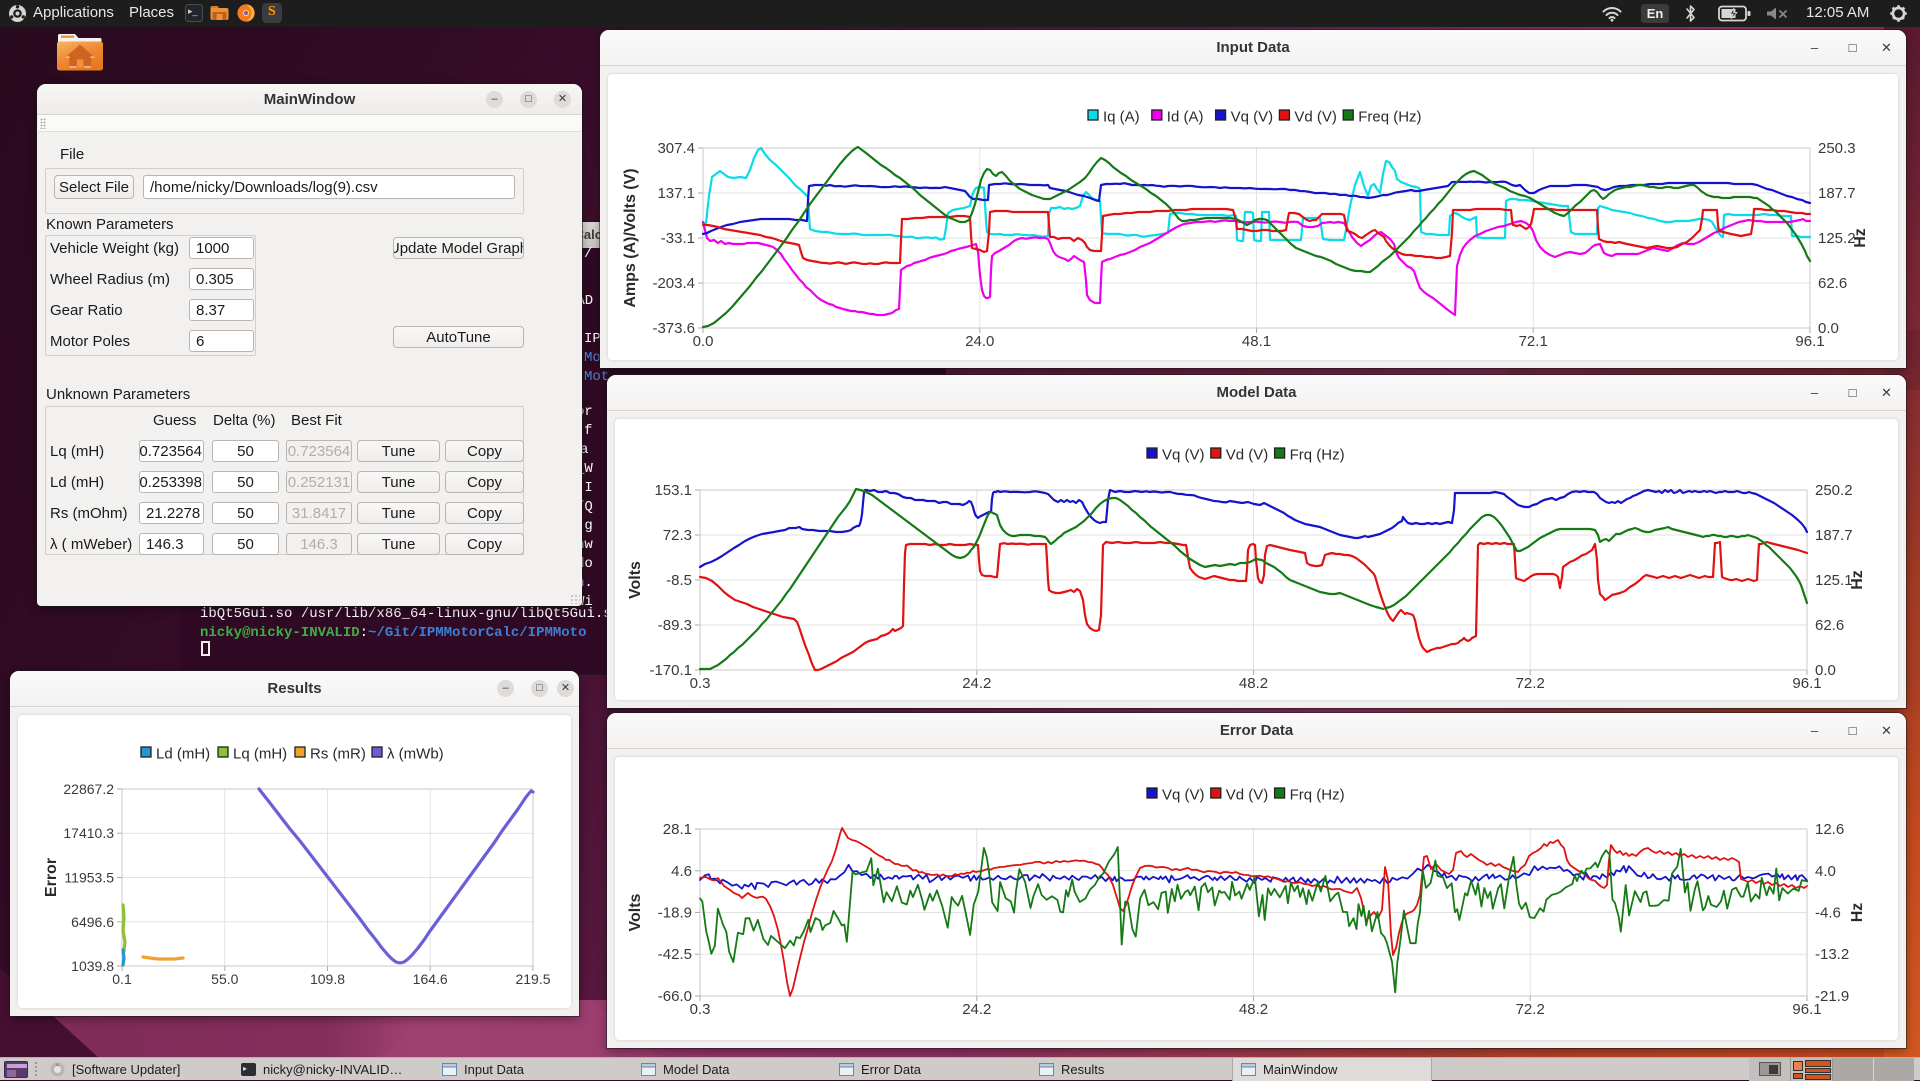 This screenshot has width=1920, height=1081. Describe the element at coordinates (430, 979) in the screenshot. I see `svg-text: 164.6` at that location.